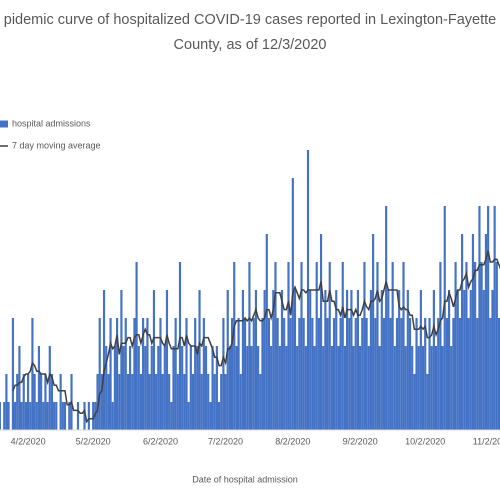 The width and height of the screenshot is (500, 500). I want to click on x-tick-label: 4/2/2020, so click(28, 441).